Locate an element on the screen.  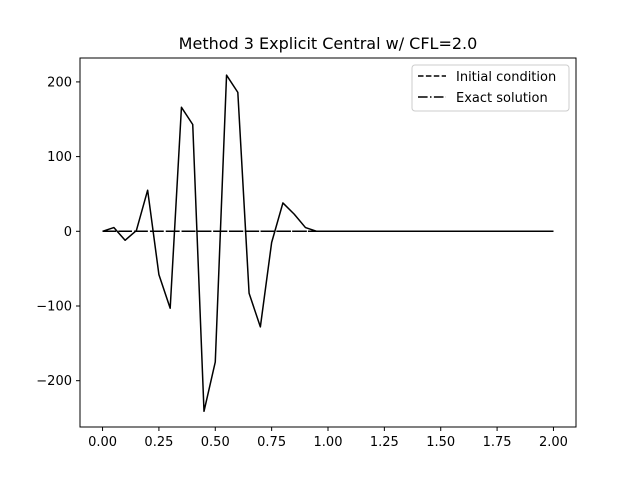
x-tick-label: 0.00 is located at coordinates (102, 442).